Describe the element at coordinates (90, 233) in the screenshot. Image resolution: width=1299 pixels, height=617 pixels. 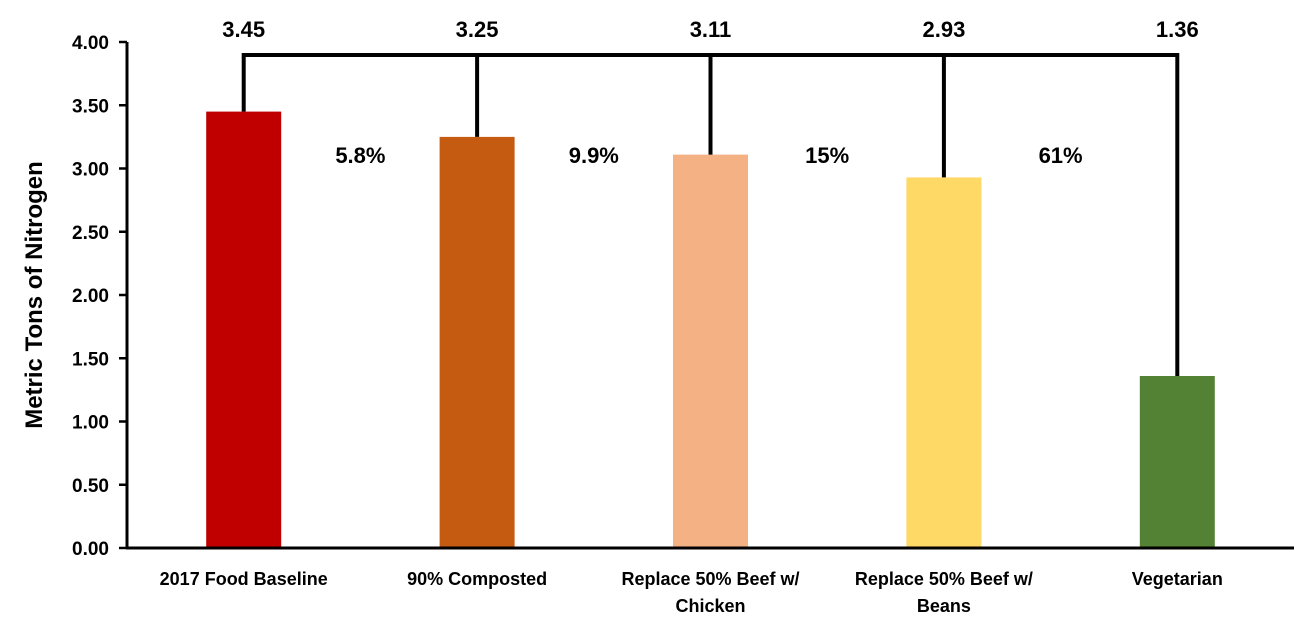
I see `y-tick-label: 2.50` at that location.